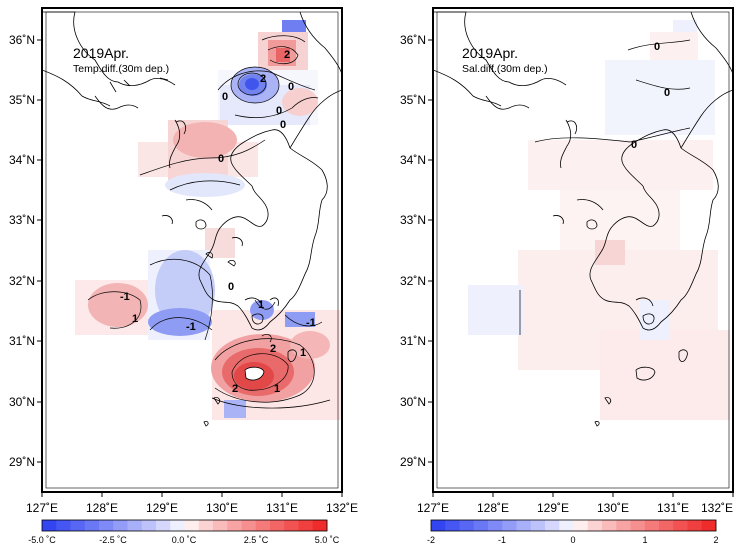 The height and width of the screenshot is (547, 753). I want to click on x-tick-label: 130˚E, so click(613, 508).